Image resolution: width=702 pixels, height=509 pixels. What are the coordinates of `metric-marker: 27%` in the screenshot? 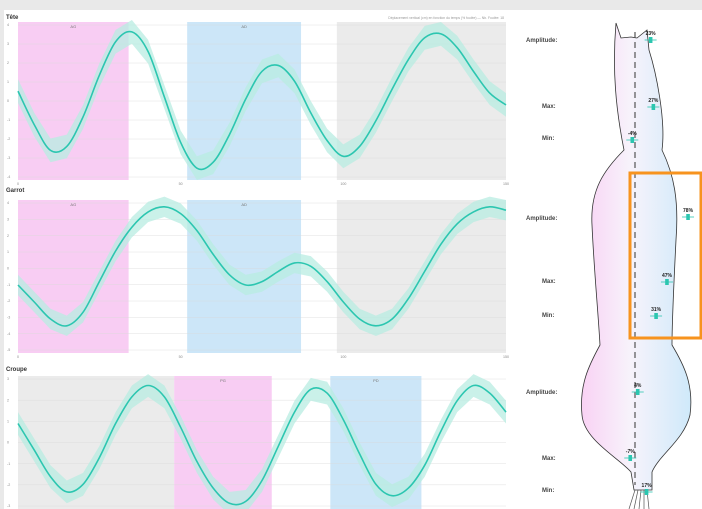 It's located at (653, 104).